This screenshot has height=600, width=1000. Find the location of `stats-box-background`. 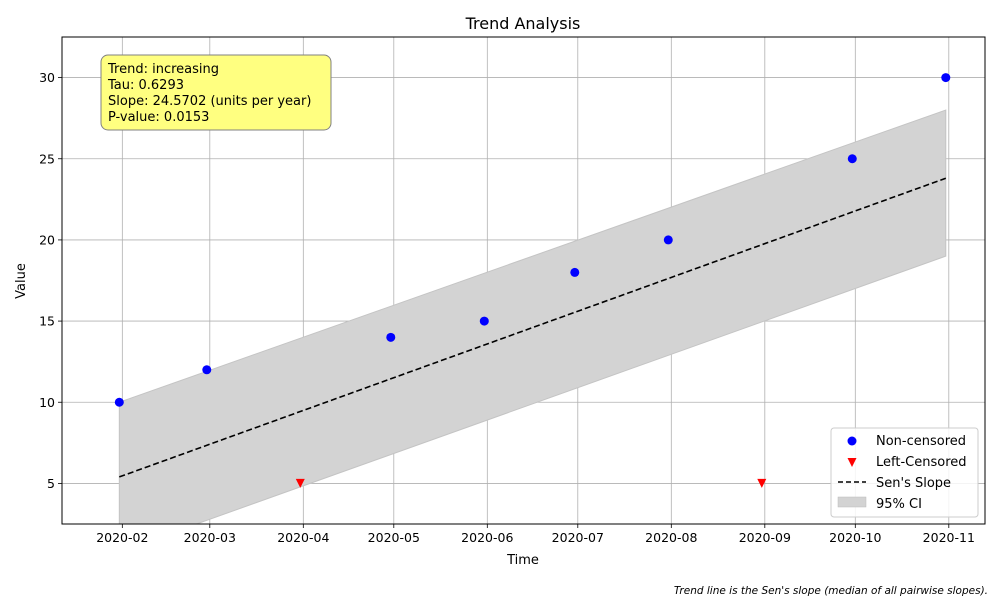

stats-box-background is located at coordinates (216, 92).